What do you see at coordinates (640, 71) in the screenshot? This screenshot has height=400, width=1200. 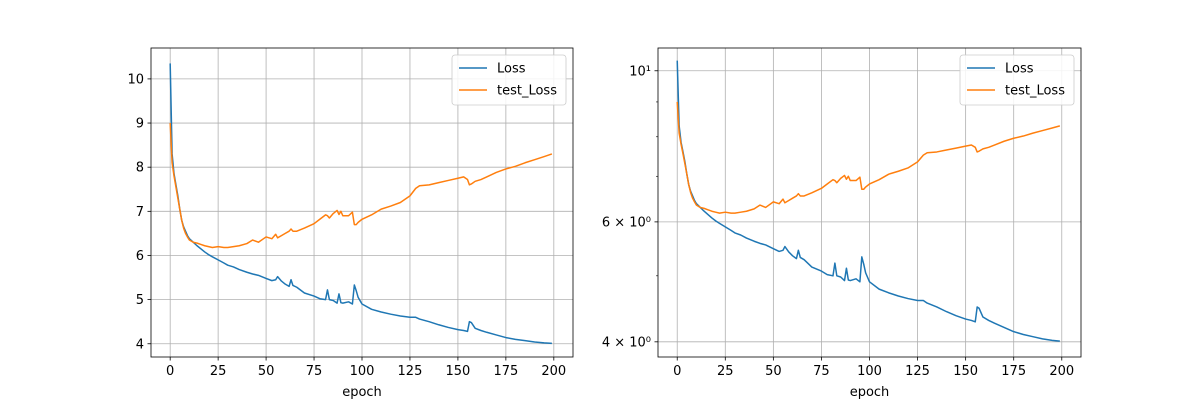 I see `y-tick-label: 10¹` at bounding box center [640, 71].